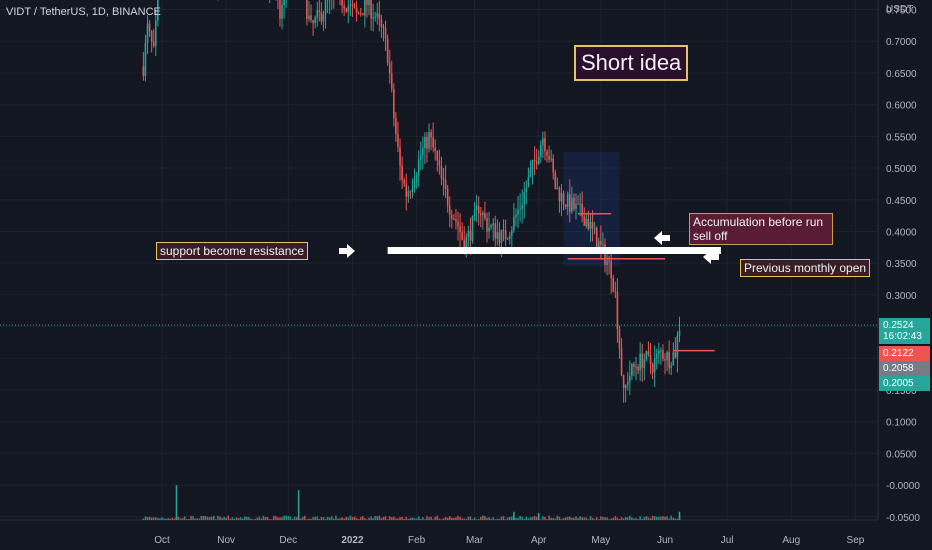 The height and width of the screenshot is (550, 932). What do you see at coordinates (232, 251) in the screenshot?
I see `support-resistance-annotation: support become resistance` at bounding box center [232, 251].